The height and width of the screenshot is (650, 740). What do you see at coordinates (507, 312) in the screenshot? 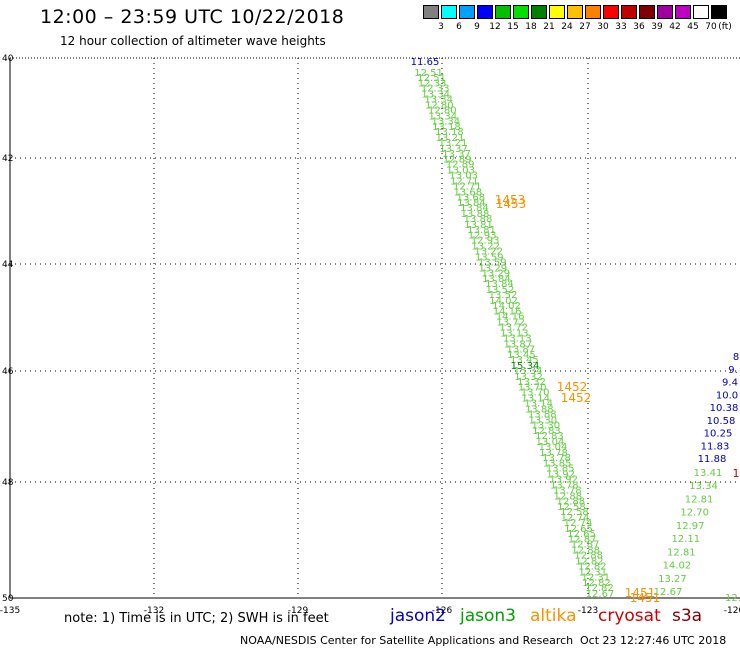
I see `wave-height-label: 14.16` at bounding box center [507, 312].